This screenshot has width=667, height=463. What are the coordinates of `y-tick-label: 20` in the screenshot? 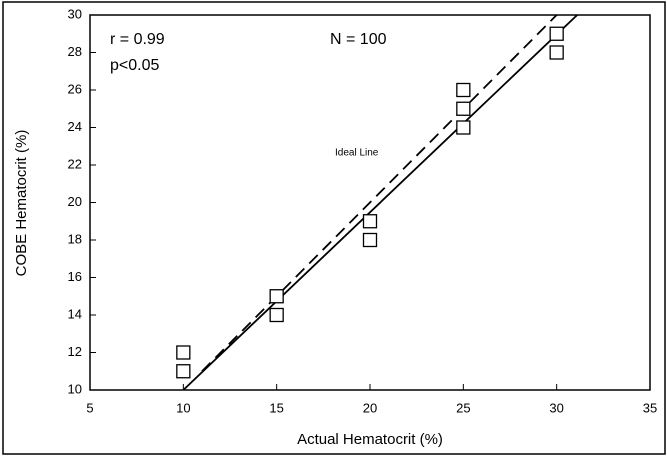 It's located at (75, 201).